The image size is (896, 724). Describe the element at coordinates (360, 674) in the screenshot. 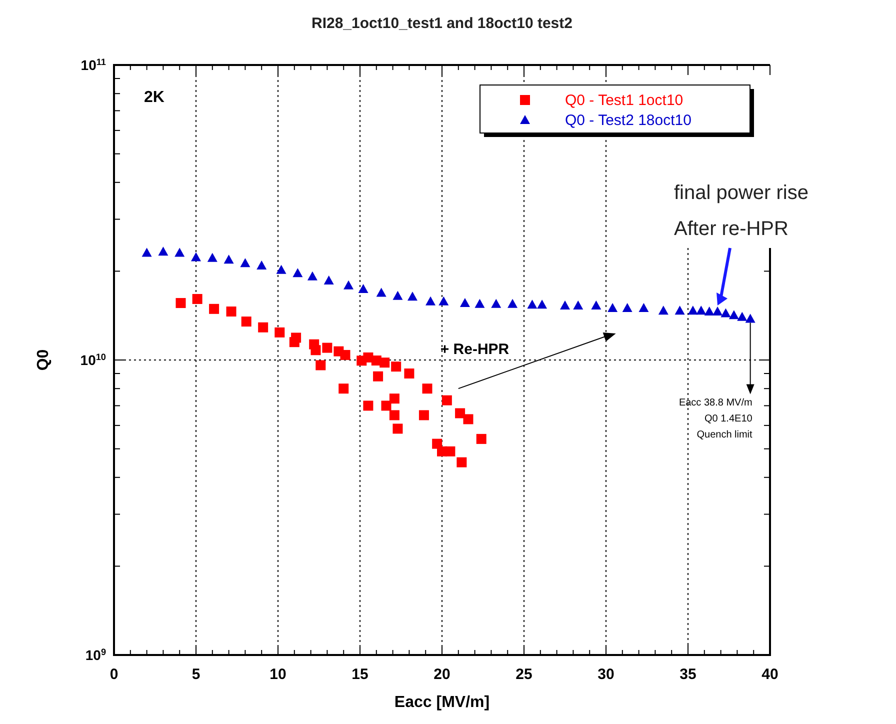

I see `x-tick-label: 15` at that location.